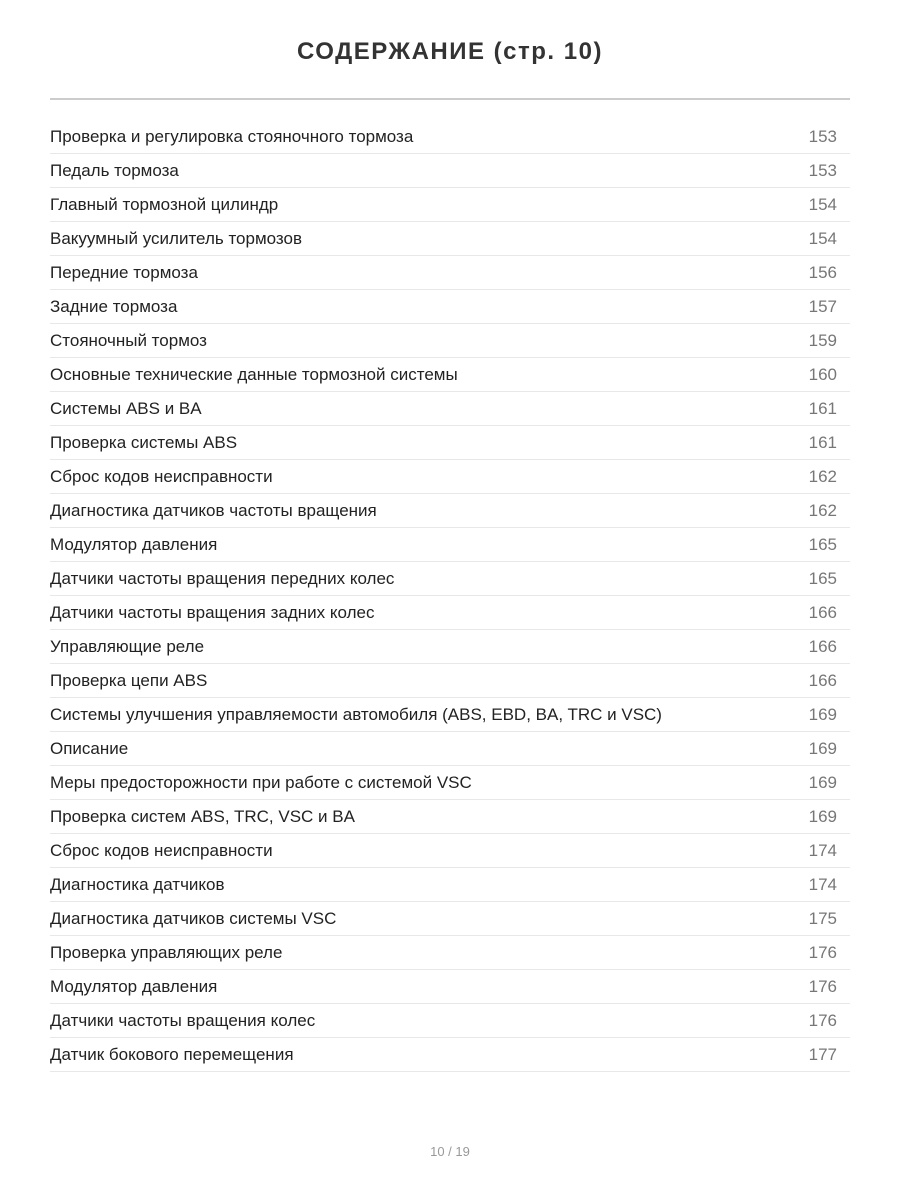 The height and width of the screenshot is (1200, 900). What do you see at coordinates (822, 306) in the screenshot?
I see `toc-entry-page-number: 157` at bounding box center [822, 306].